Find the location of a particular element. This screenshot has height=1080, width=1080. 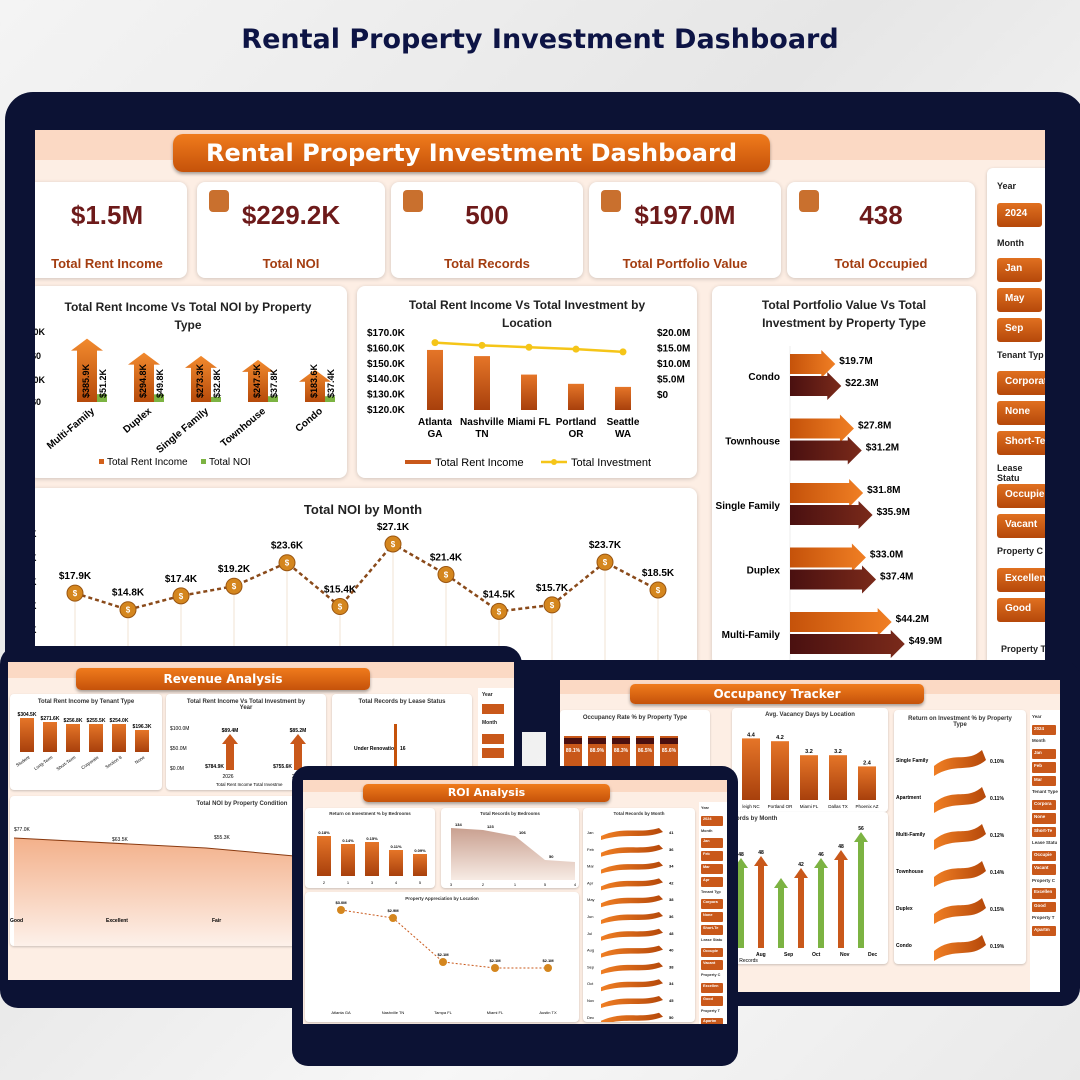

data-label: 0.11% is located at coordinates (997, 799).